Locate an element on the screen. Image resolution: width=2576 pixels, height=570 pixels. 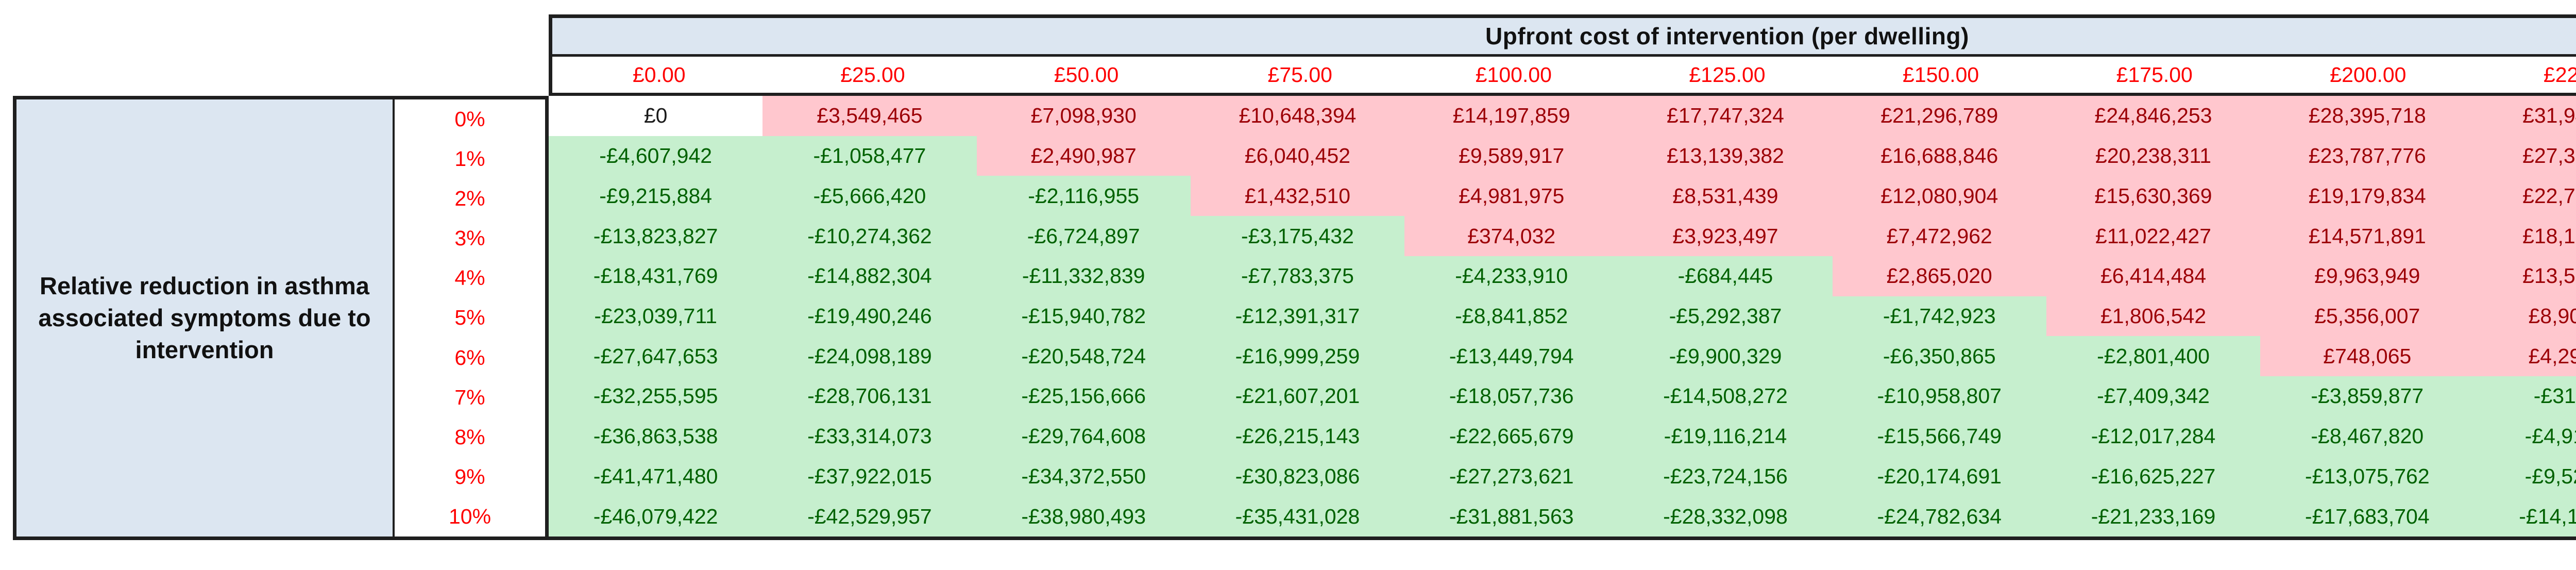
data-cell: £8,905,472 is located at coordinates (2525, 317).